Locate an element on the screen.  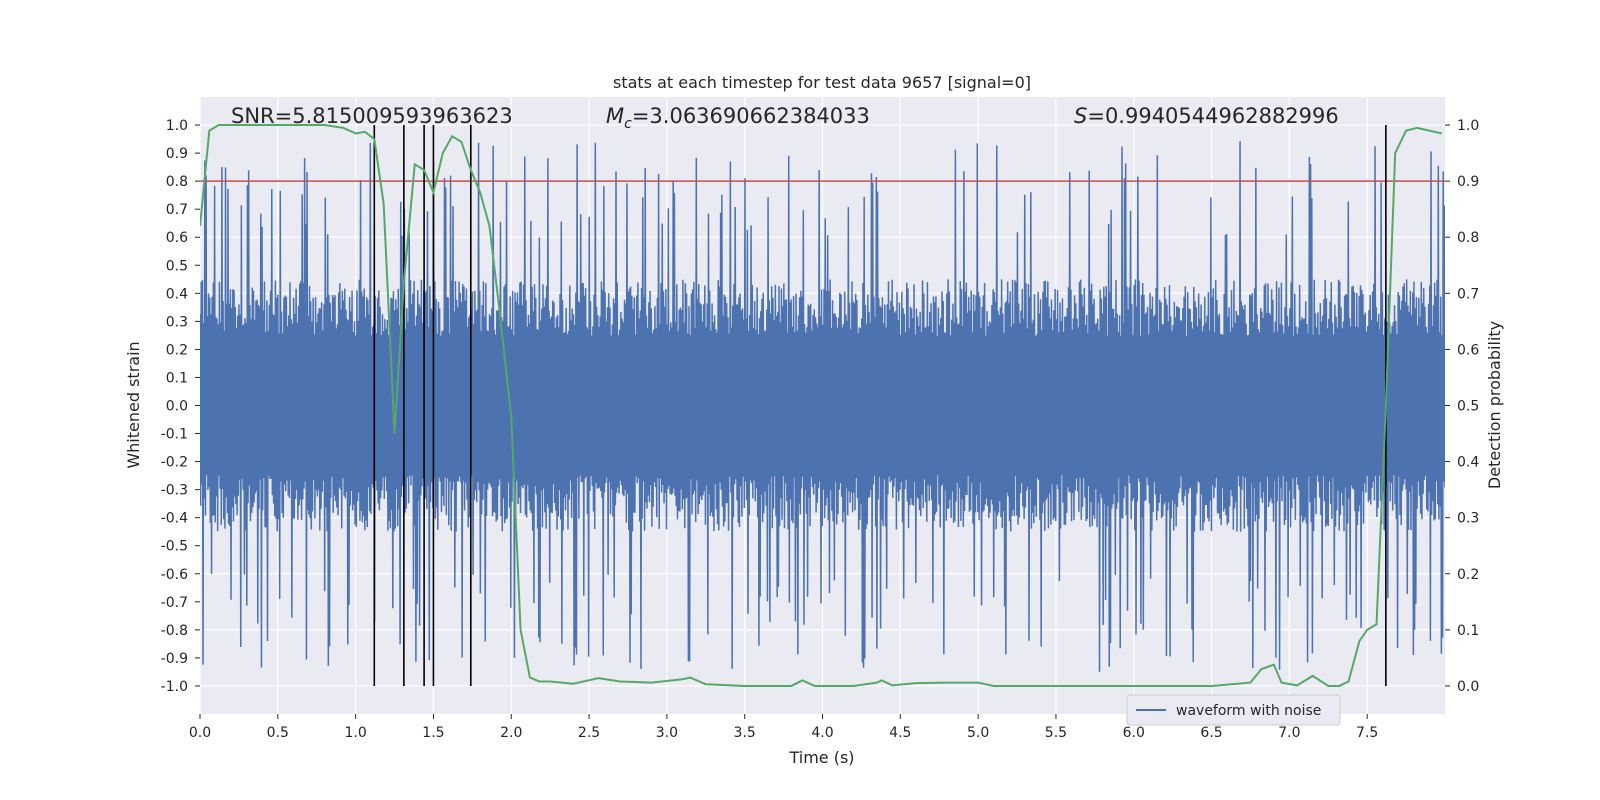
y-tick-label-right-9: 0.9 is located at coordinates (1468, 182).